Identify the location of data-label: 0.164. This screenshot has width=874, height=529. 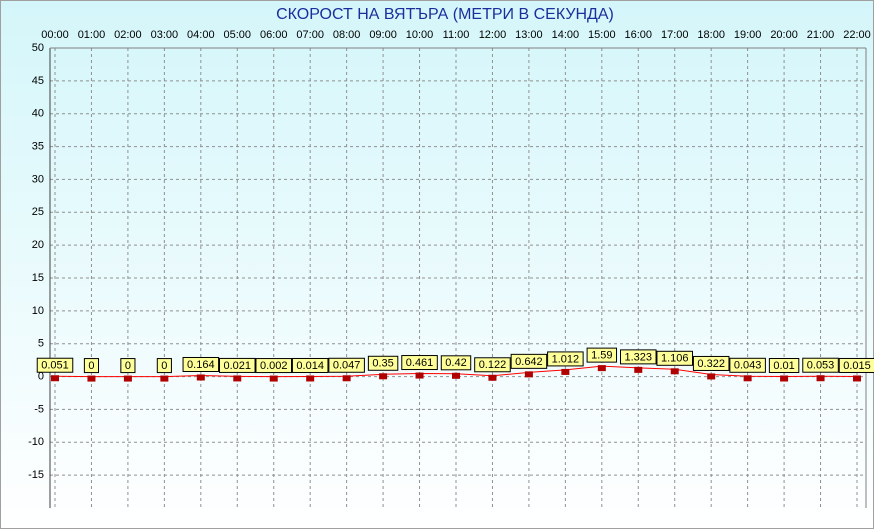
(201, 365).